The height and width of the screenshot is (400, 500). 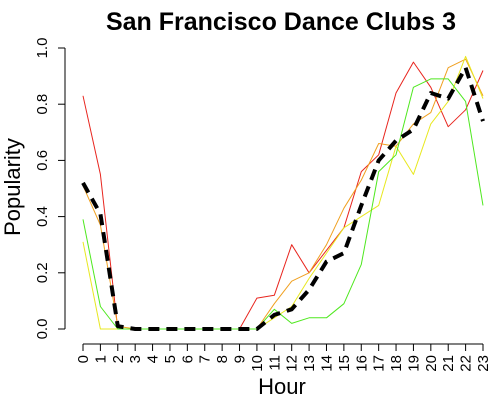 What do you see at coordinates (326, 363) in the screenshot?
I see `x-tick-label: 14` at bounding box center [326, 363].